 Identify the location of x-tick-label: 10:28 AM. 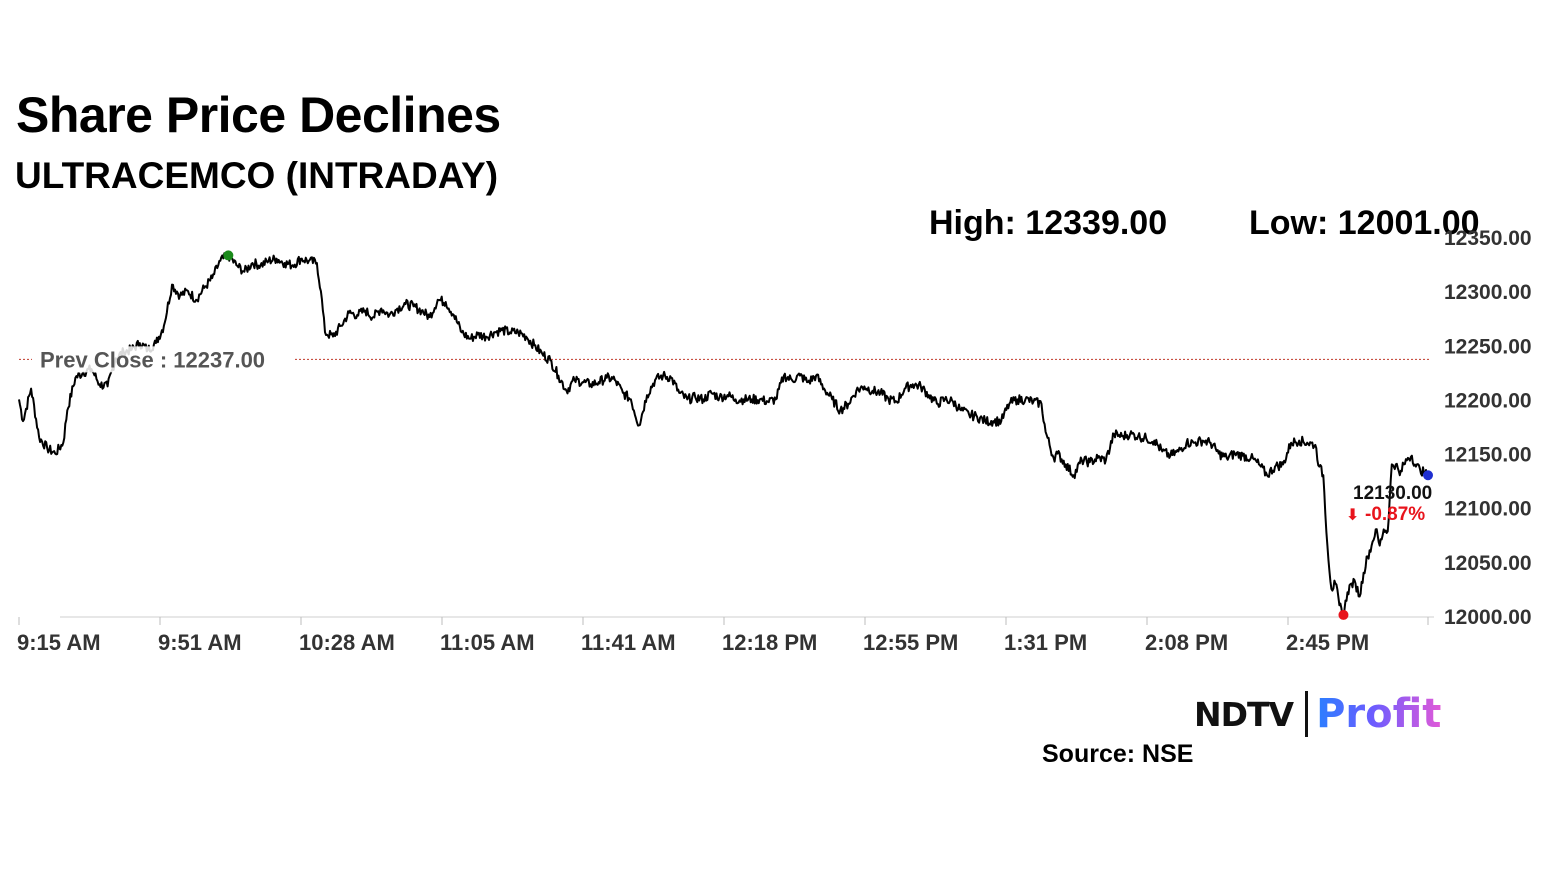
(347, 642).